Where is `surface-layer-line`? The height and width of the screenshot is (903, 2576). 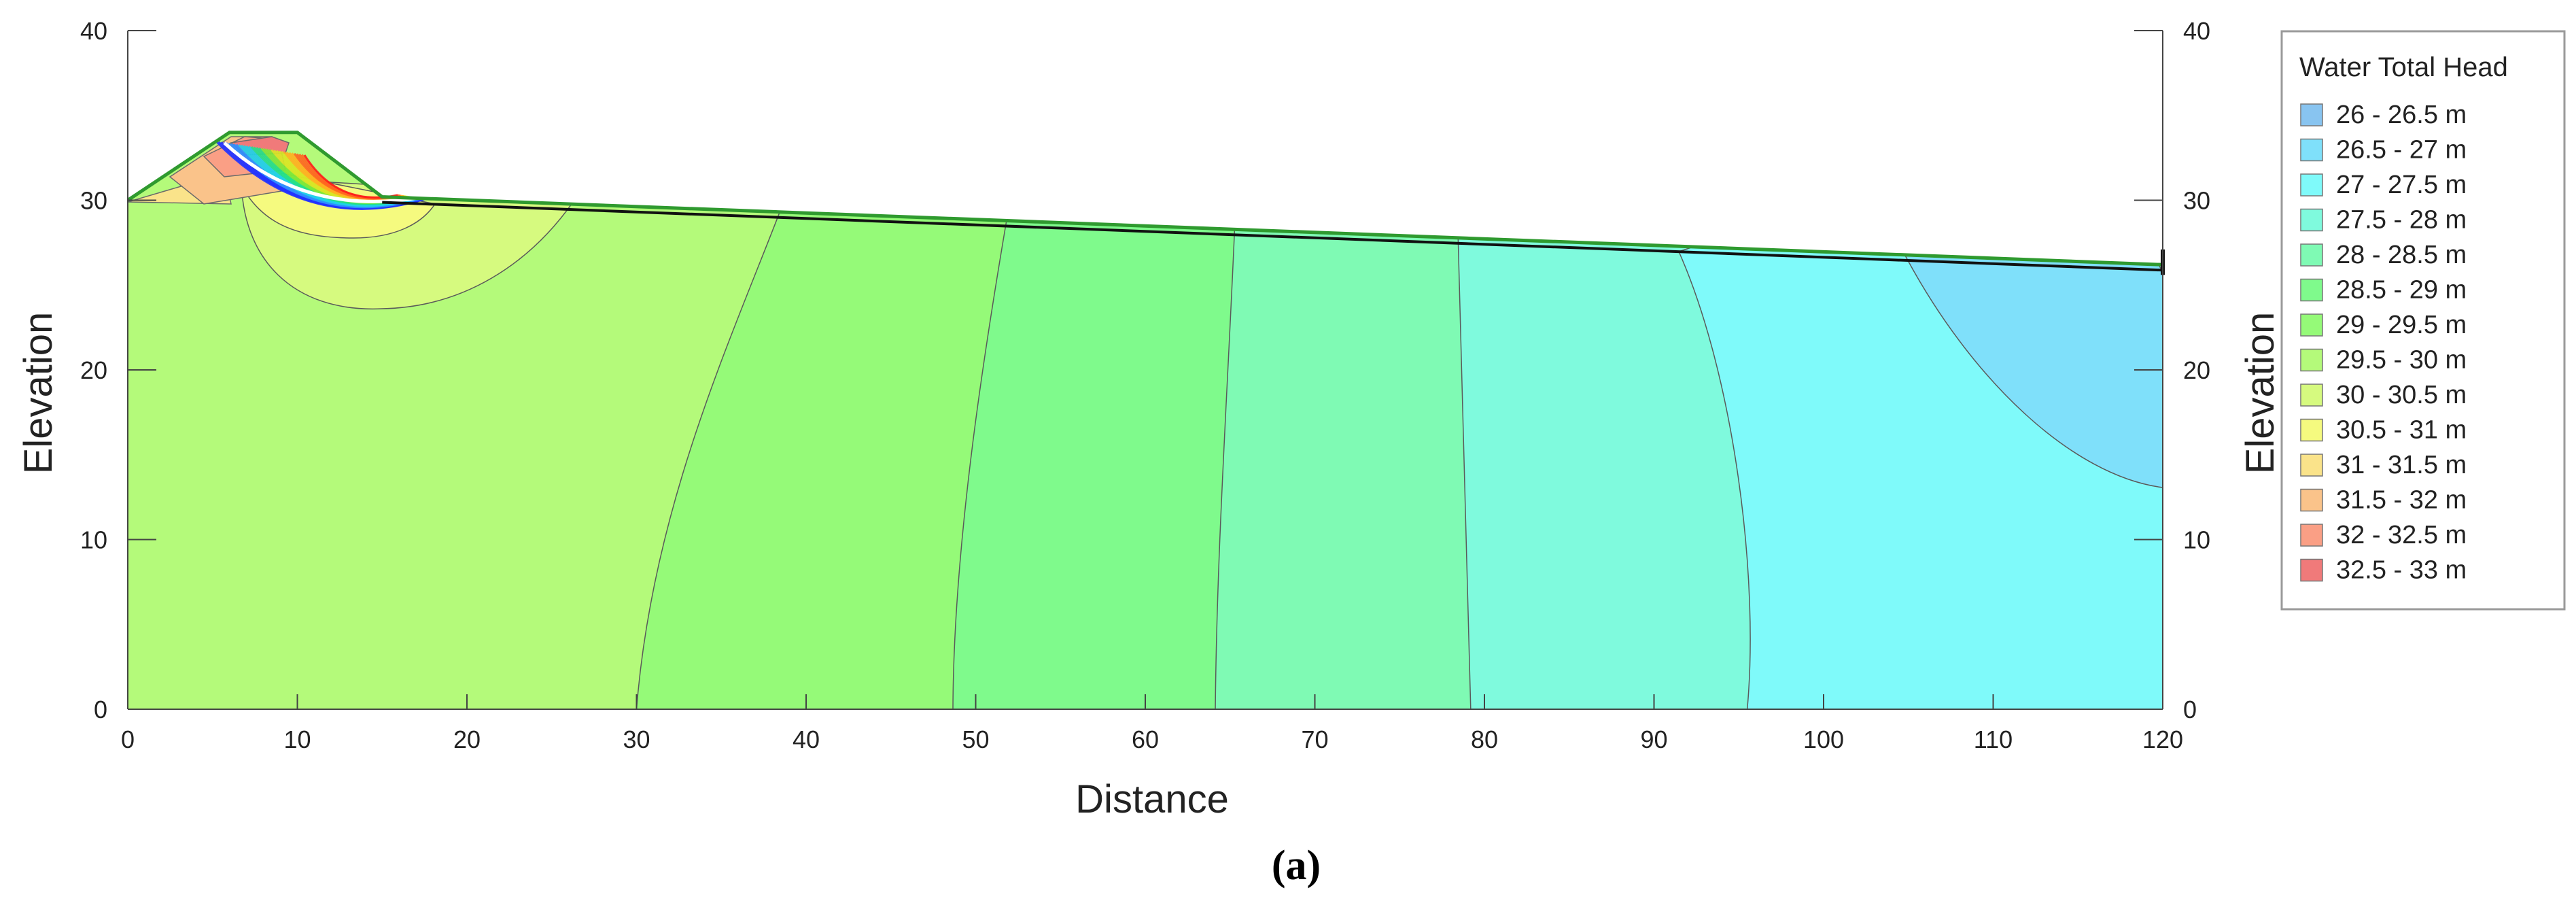 surface-layer-line is located at coordinates (1272, 236).